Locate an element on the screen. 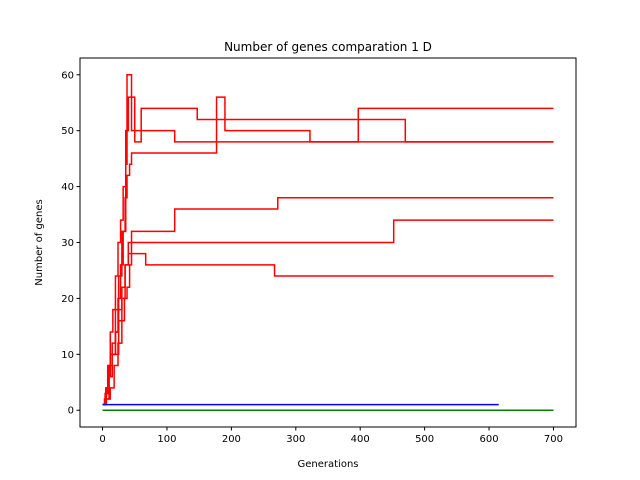  x-axis-label: Generations is located at coordinates (328, 464).